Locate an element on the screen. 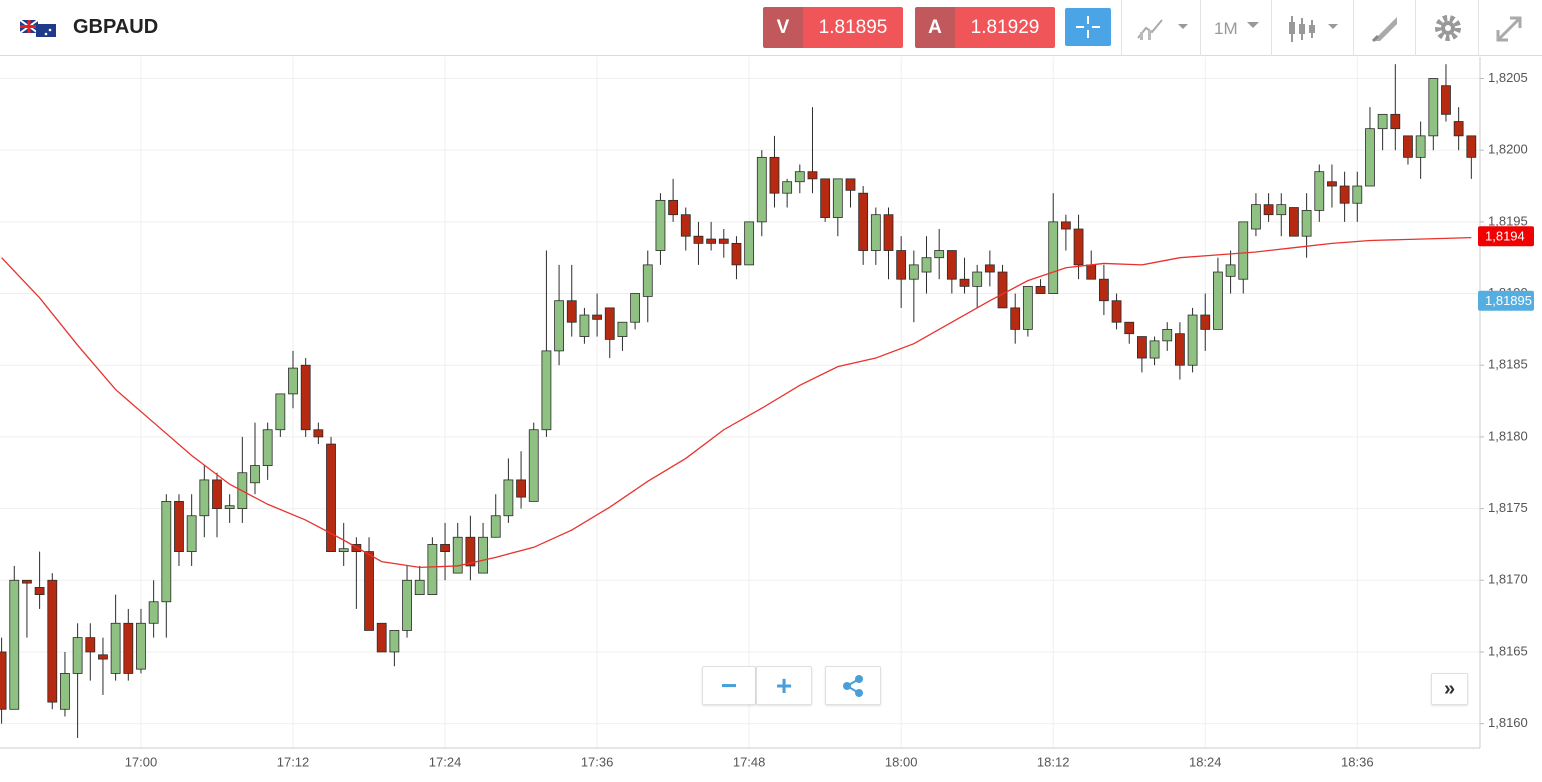 This screenshot has height=782, width=1542. chart-type-button is located at coordinates (1164, 29).